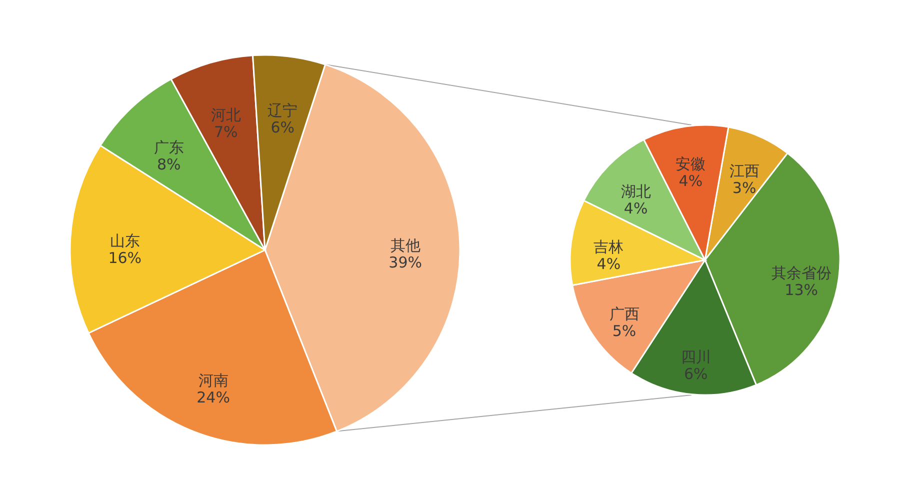 The width and height of the screenshot is (900, 500). Describe the element at coordinates (691, 163) in the screenshot. I see `slice-label: 安徽` at that location.